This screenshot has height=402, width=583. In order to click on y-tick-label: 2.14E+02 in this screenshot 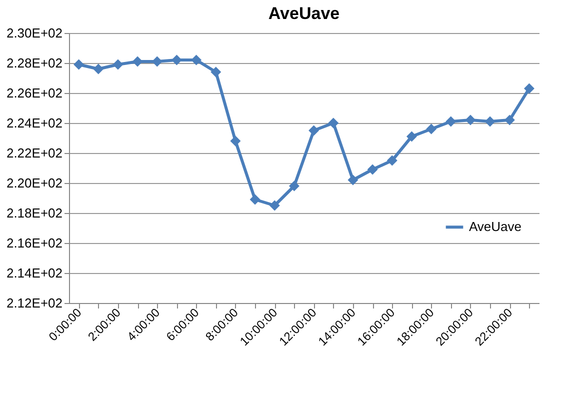, I will do `click(34, 273)`.